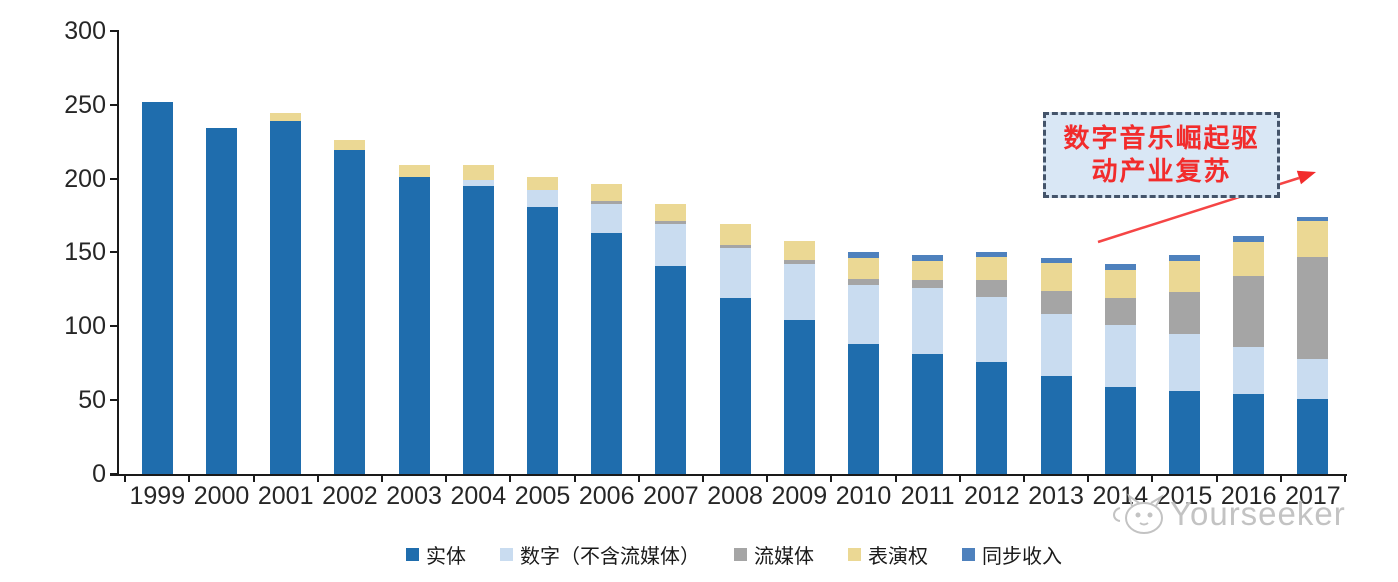 This screenshot has width=1398, height=582. What do you see at coordinates (728, 475) in the screenshot?
I see `x-axis-line` at bounding box center [728, 475].